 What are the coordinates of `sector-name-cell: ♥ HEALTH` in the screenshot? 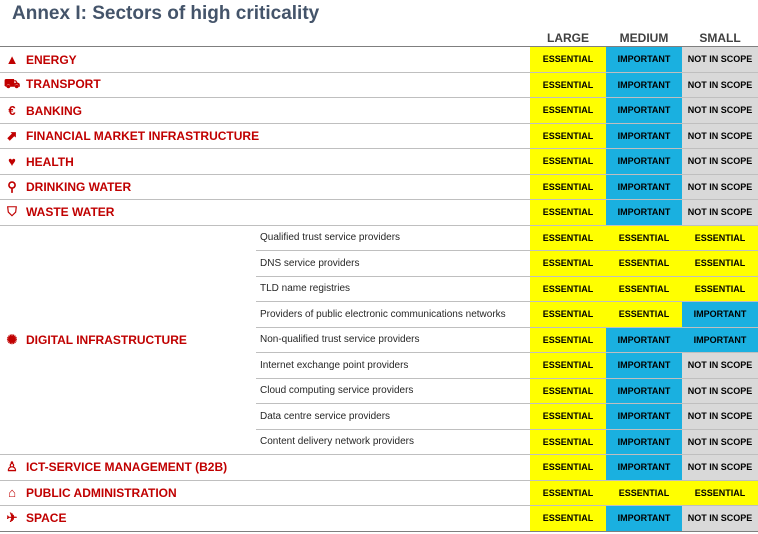 It's located at (265, 161).